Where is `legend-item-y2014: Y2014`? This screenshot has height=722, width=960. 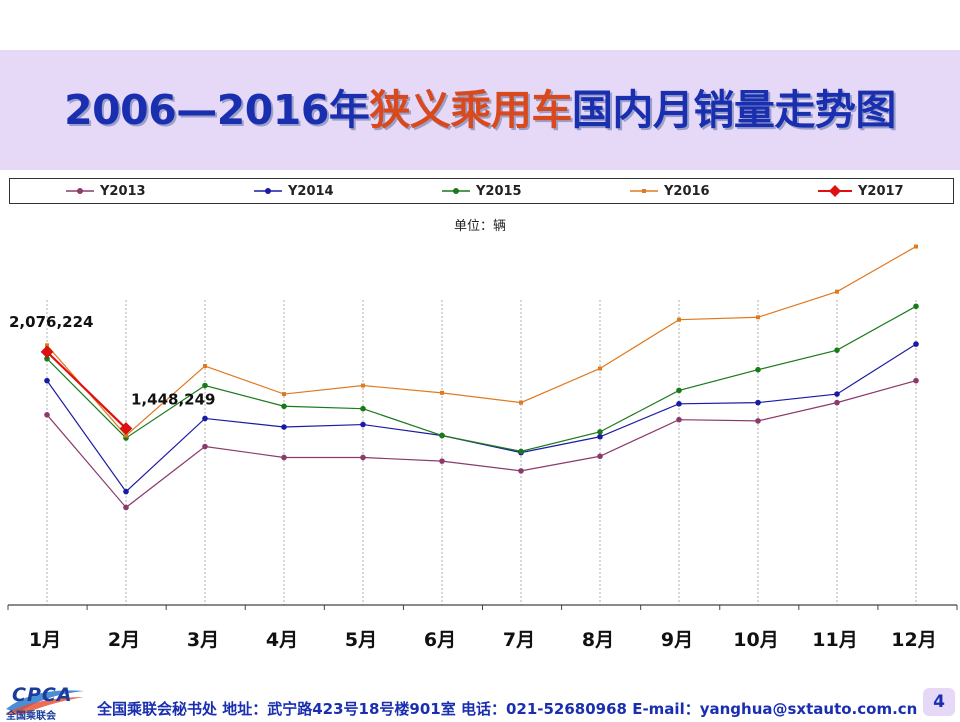 legend-item-y2014: Y2014 is located at coordinates (294, 191).